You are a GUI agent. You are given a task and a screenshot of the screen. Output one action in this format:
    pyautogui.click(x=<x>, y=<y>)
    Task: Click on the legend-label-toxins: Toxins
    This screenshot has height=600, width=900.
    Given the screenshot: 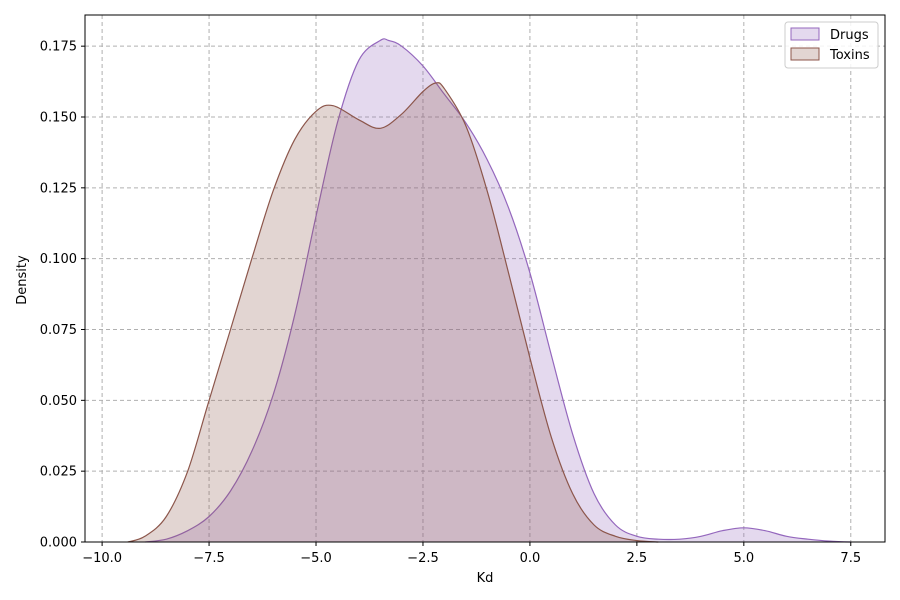 What is the action you would take?
    pyautogui.click(x=849, y=55)
    